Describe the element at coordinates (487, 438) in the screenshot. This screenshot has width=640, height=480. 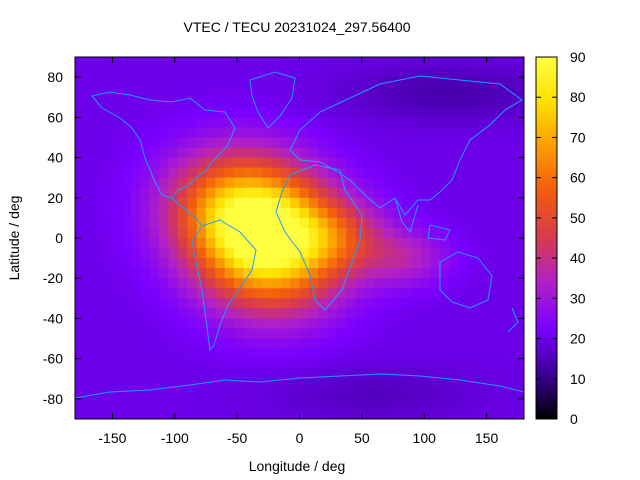
I see `x-tick-label: 150` at that location.